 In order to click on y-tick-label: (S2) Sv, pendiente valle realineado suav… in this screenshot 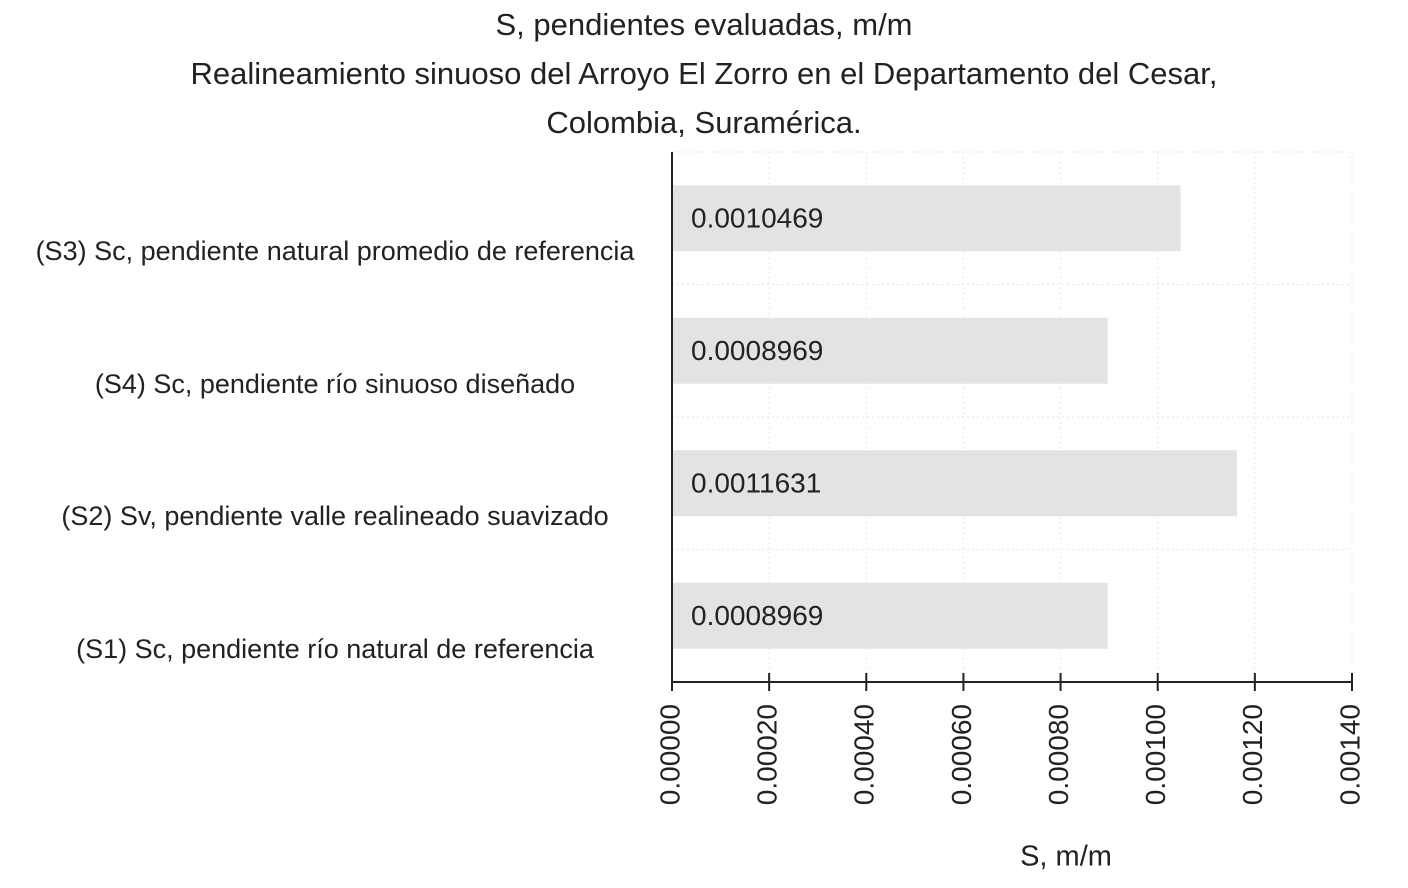, I will do `click(335, 516)`.